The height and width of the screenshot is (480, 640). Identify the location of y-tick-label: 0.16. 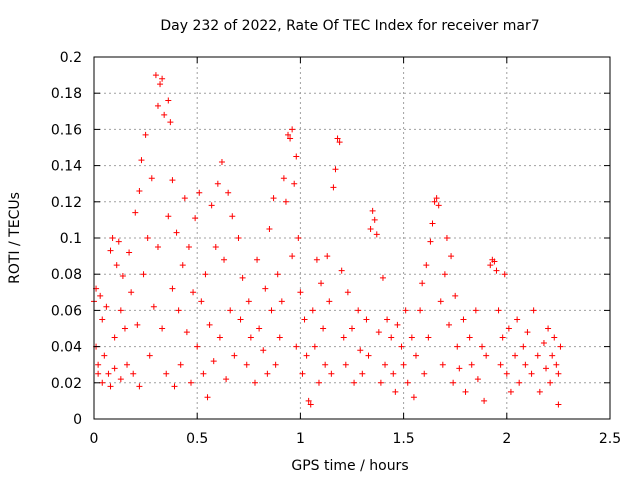
(66, 130).